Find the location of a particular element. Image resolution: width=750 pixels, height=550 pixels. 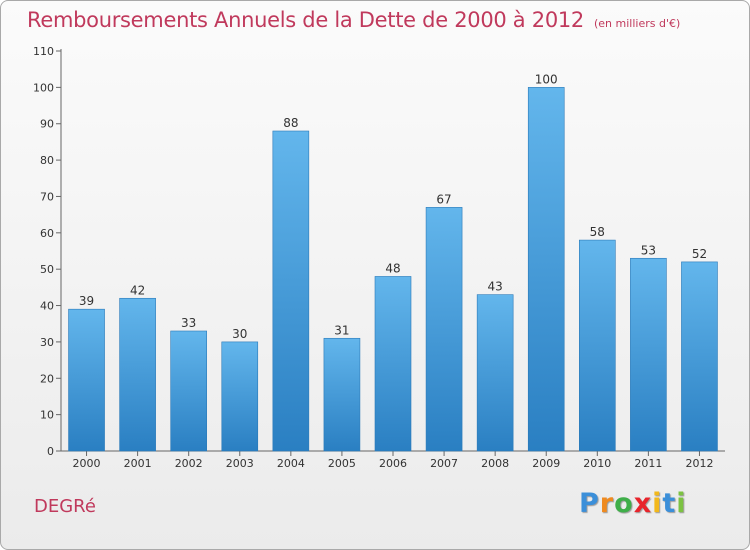

chart-subtitle: (en milliers d'€) is located at coordinates (637, 23).